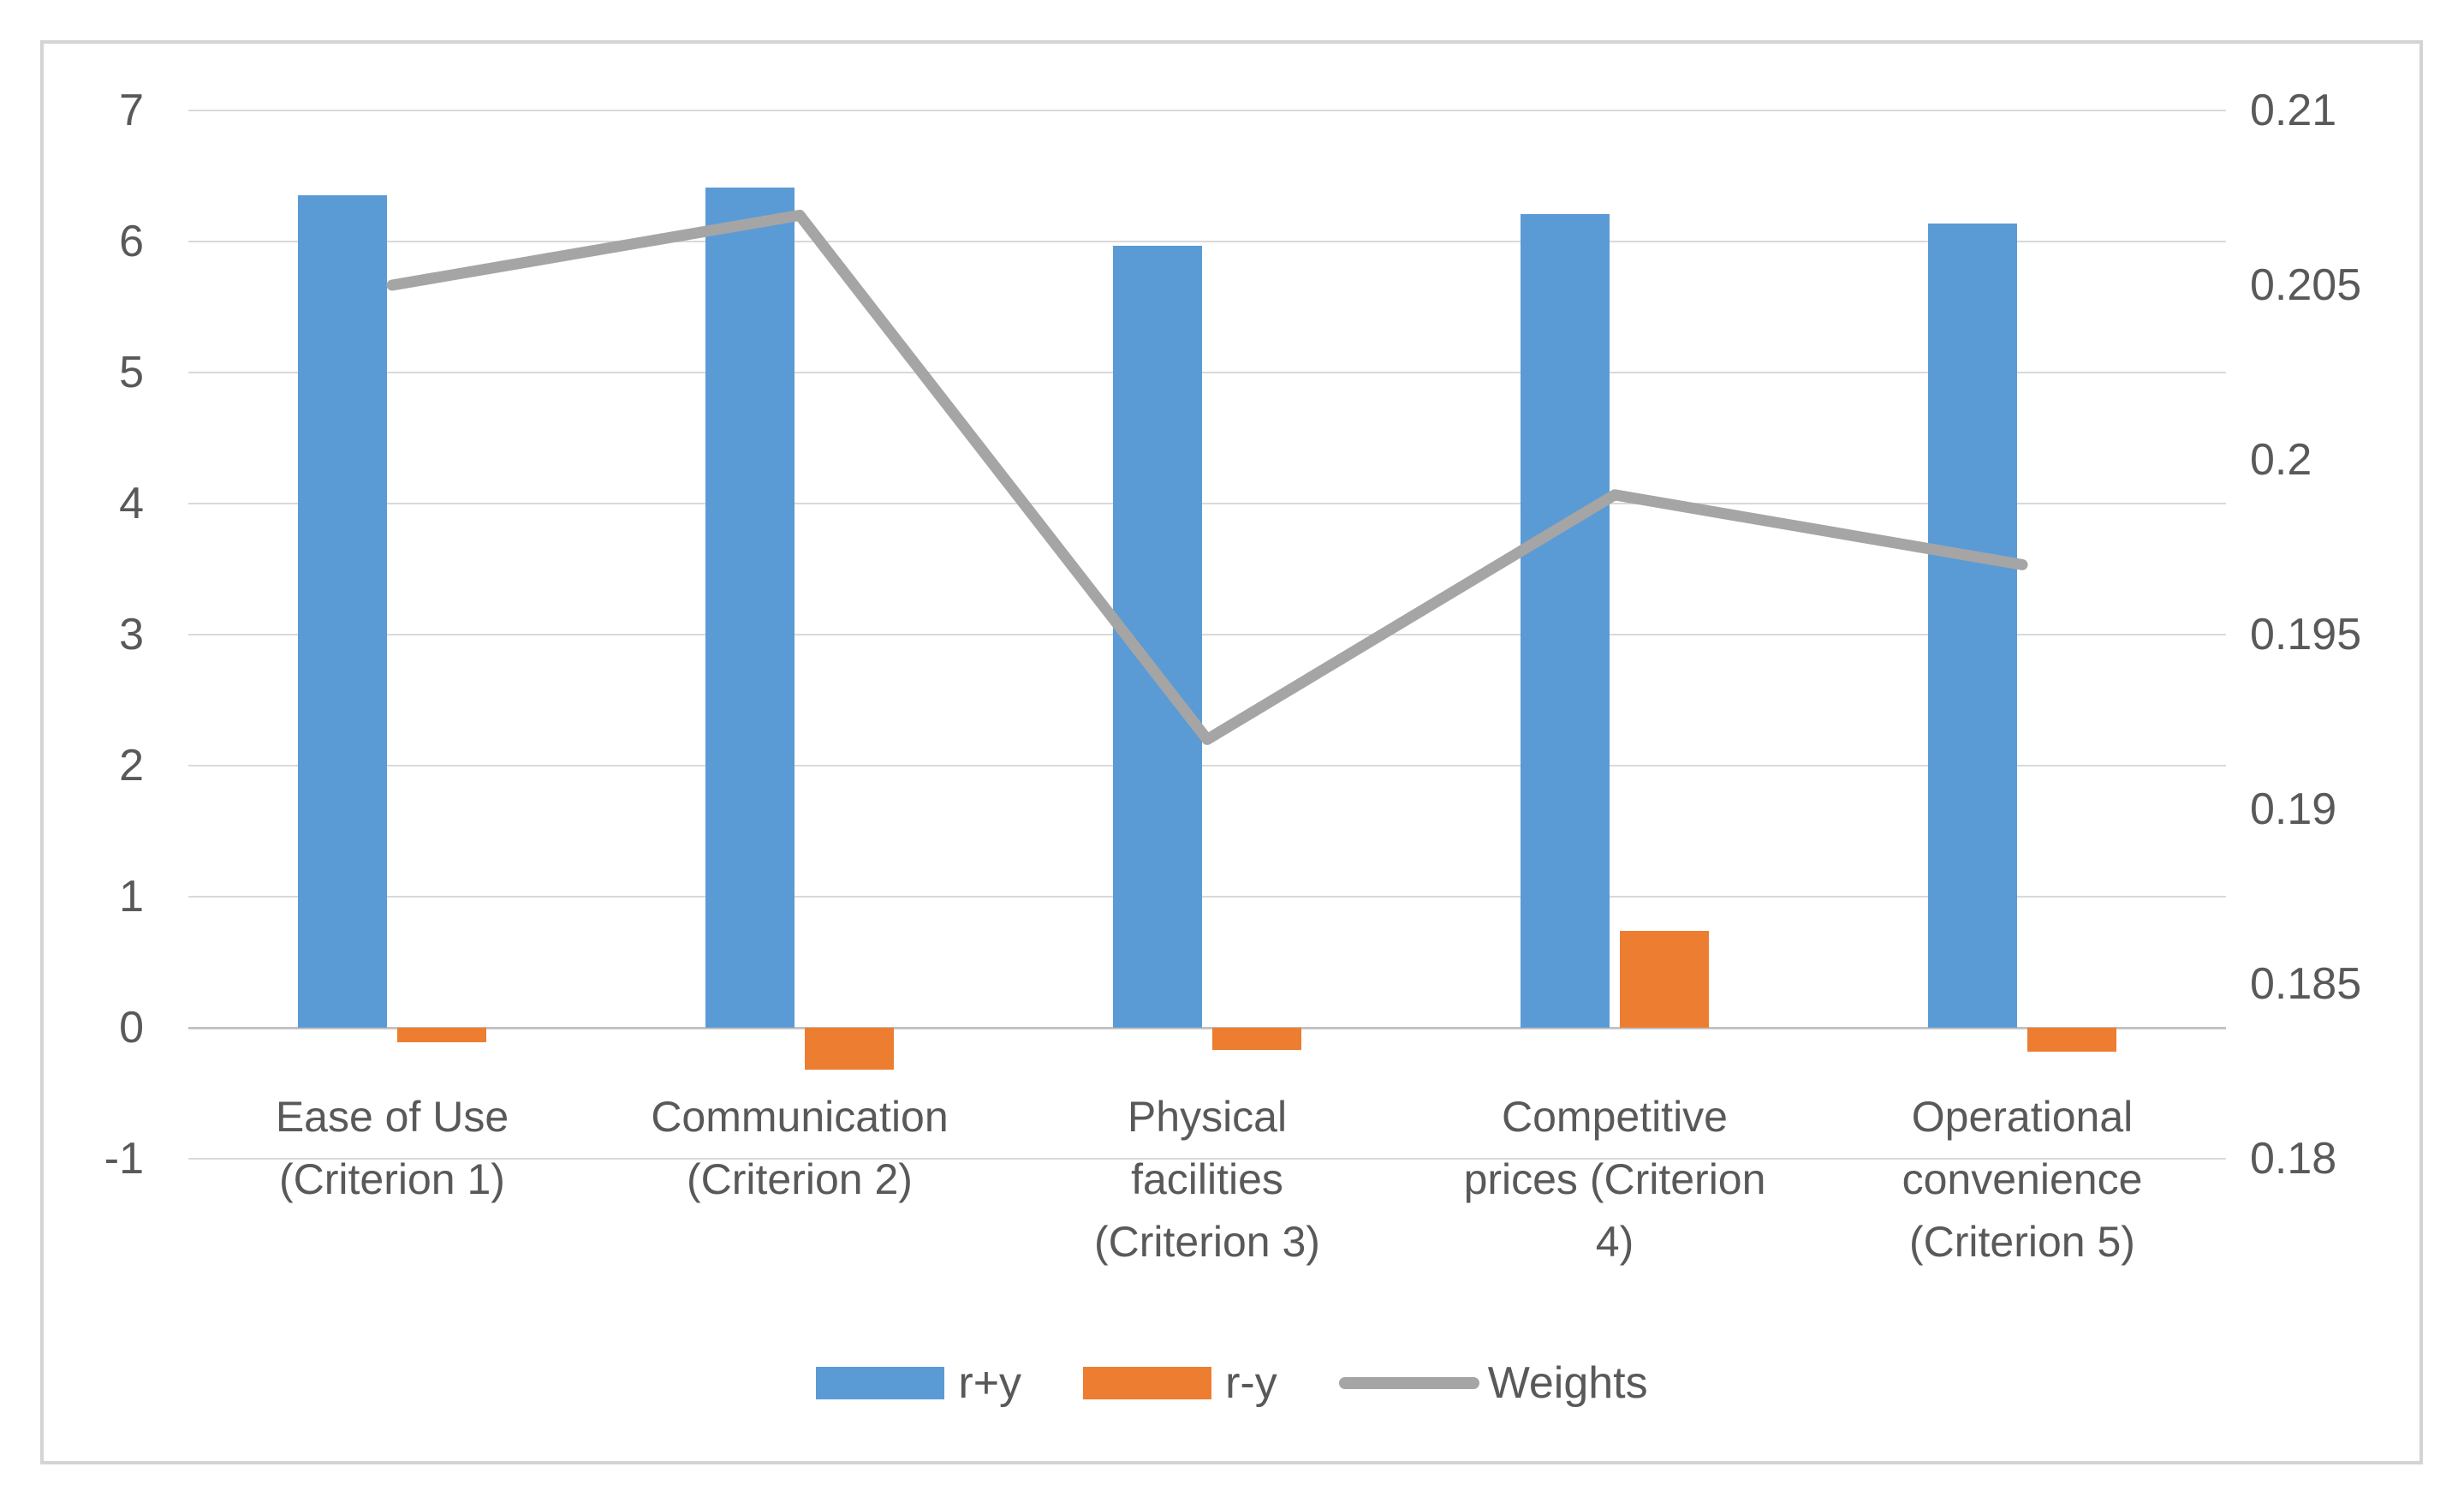  I want to click on category-label-line: prices (Criterion, so click(1615, 1179).